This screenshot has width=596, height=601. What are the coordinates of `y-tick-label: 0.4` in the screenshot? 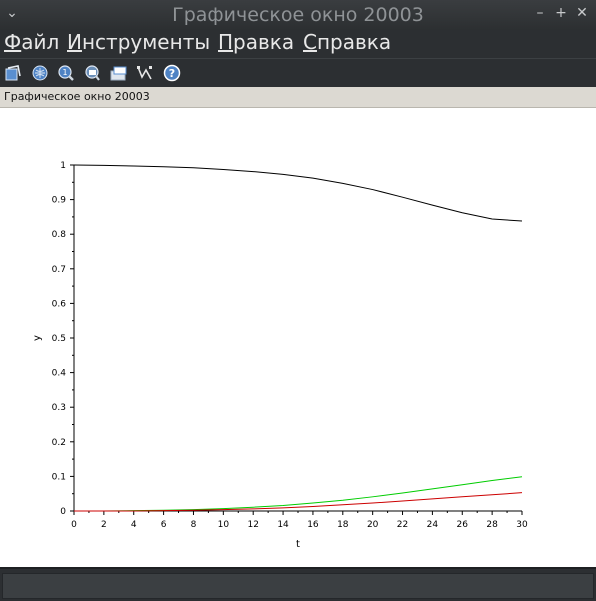 It's located at (59, 374).